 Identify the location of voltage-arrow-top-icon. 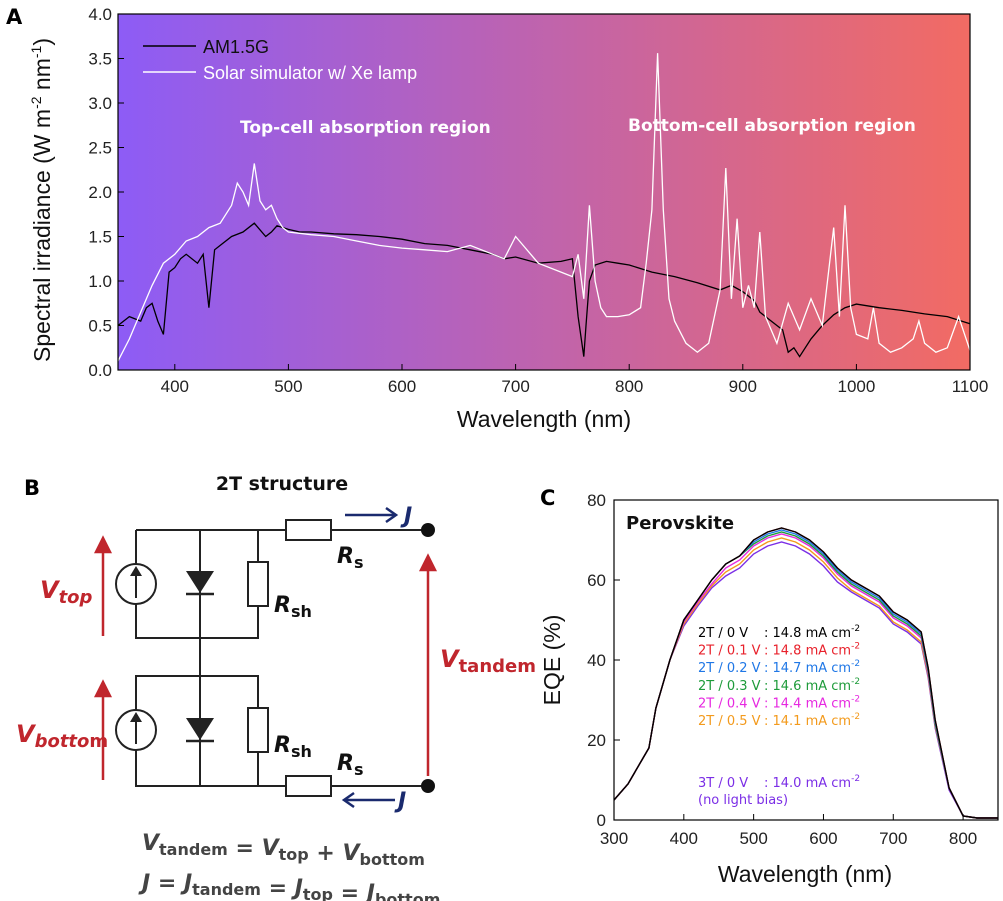
(103, 585).